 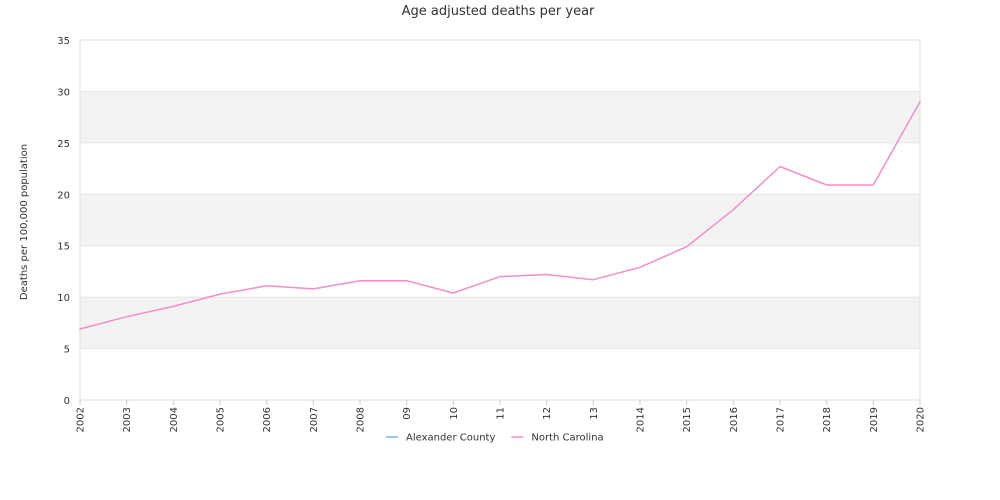 What do you see at coordinates (63, 195) in the screenshot?
I see `y-tick-label: 20` at bounding box center [63, 195].